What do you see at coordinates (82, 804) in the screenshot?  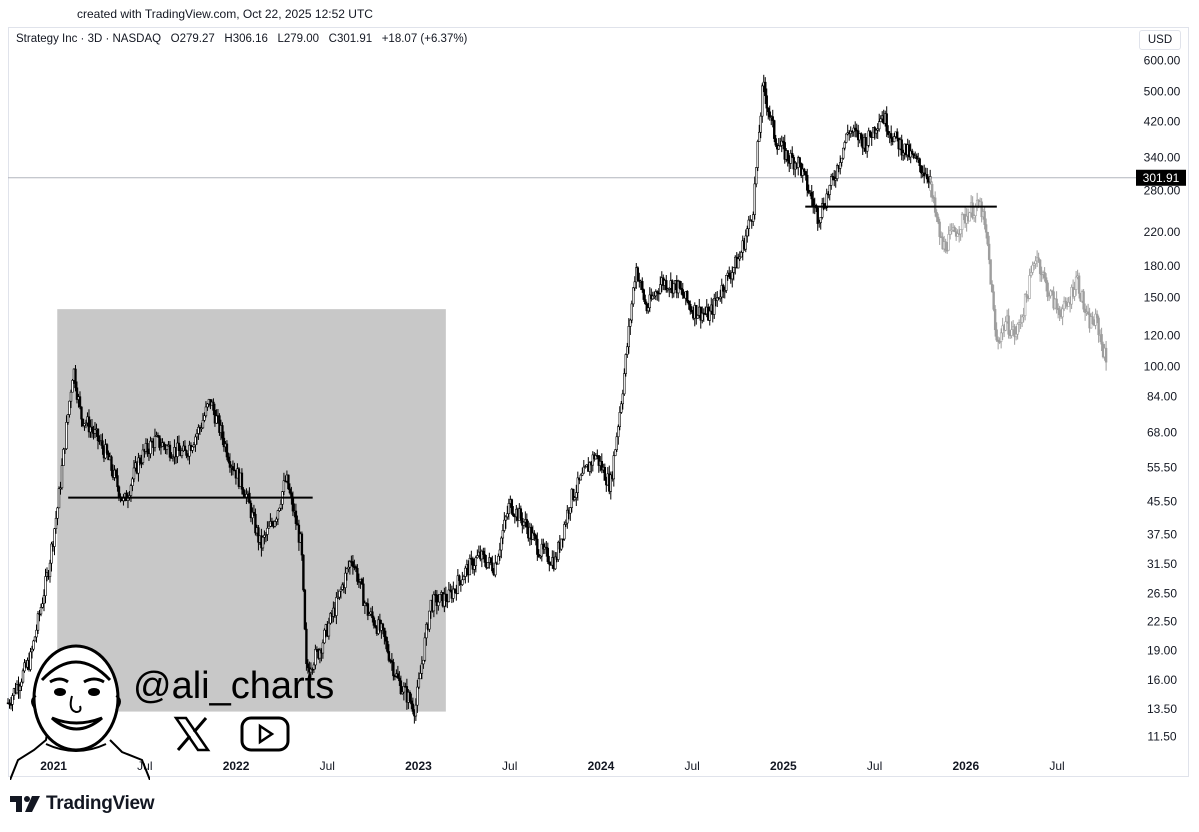 I see `tradingview-brand: TradingView` at bounding box center [82, 804].